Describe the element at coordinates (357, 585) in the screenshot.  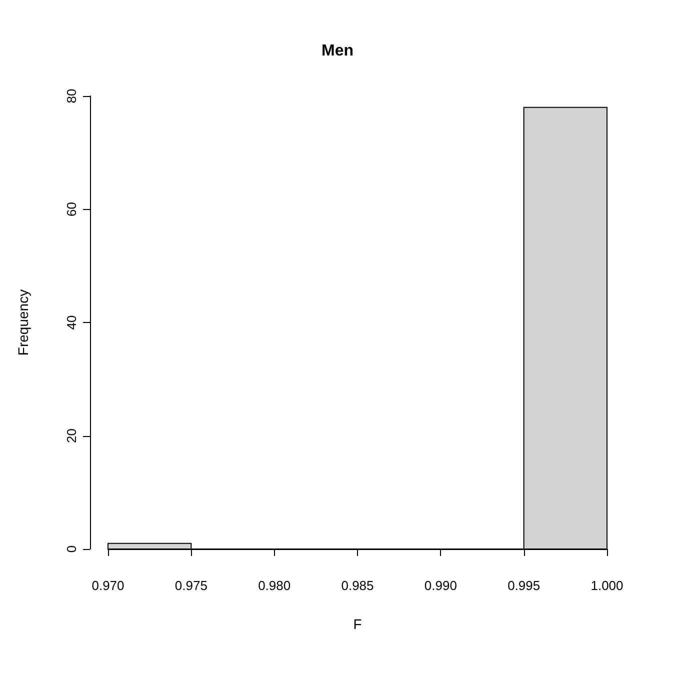
I see `x-tick-label: 0.985` at that location.